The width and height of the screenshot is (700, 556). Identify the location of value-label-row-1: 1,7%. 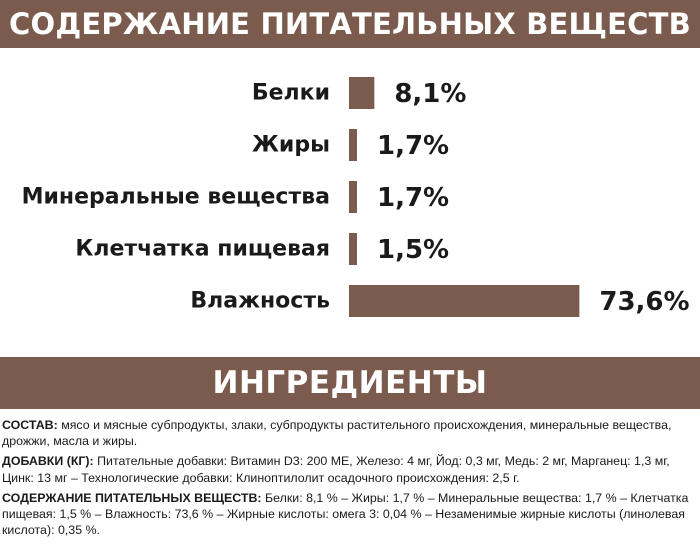
(413, 146).